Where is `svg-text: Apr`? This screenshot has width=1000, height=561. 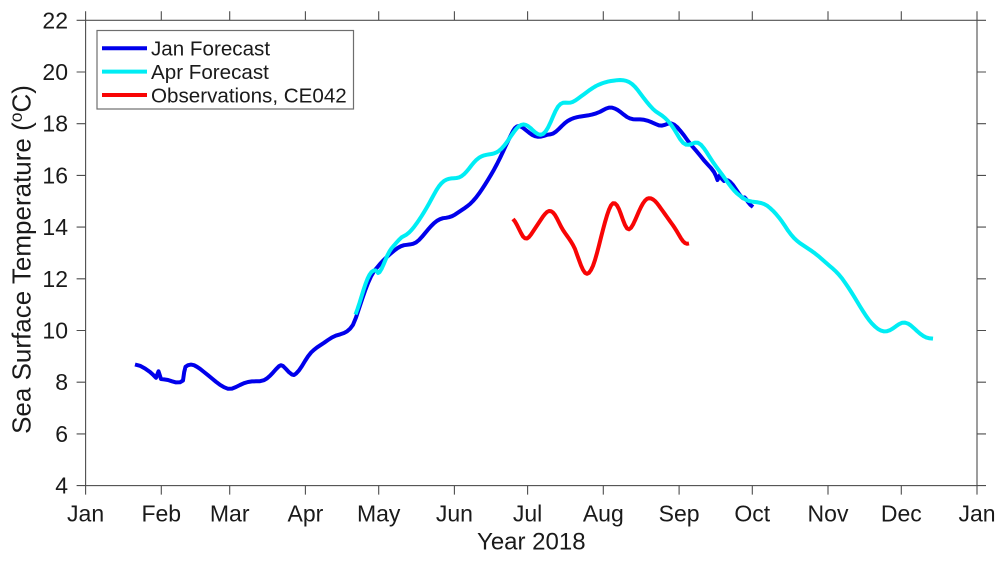 svg-text: Apr is located at coordinates (306, 514).